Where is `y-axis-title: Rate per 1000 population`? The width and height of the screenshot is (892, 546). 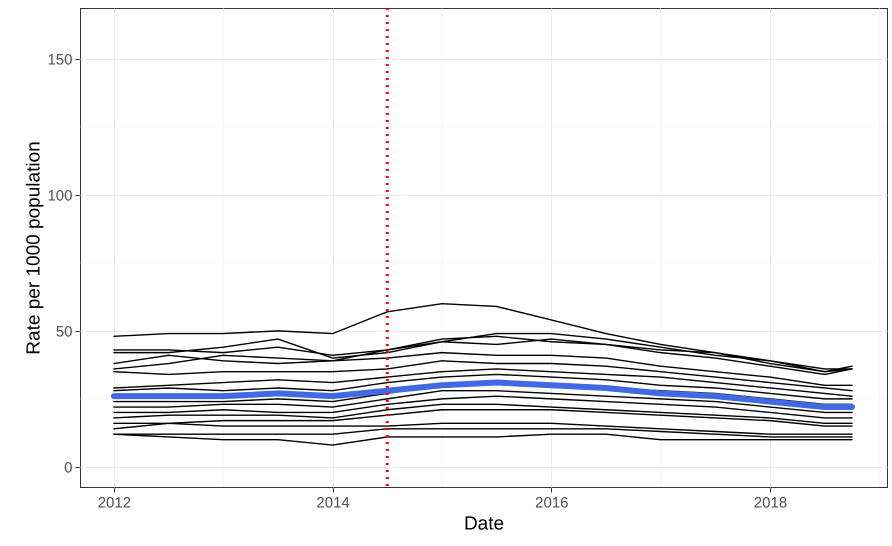 y-axis-title: Rate per 1000 population is located at coordinates (33, 248).